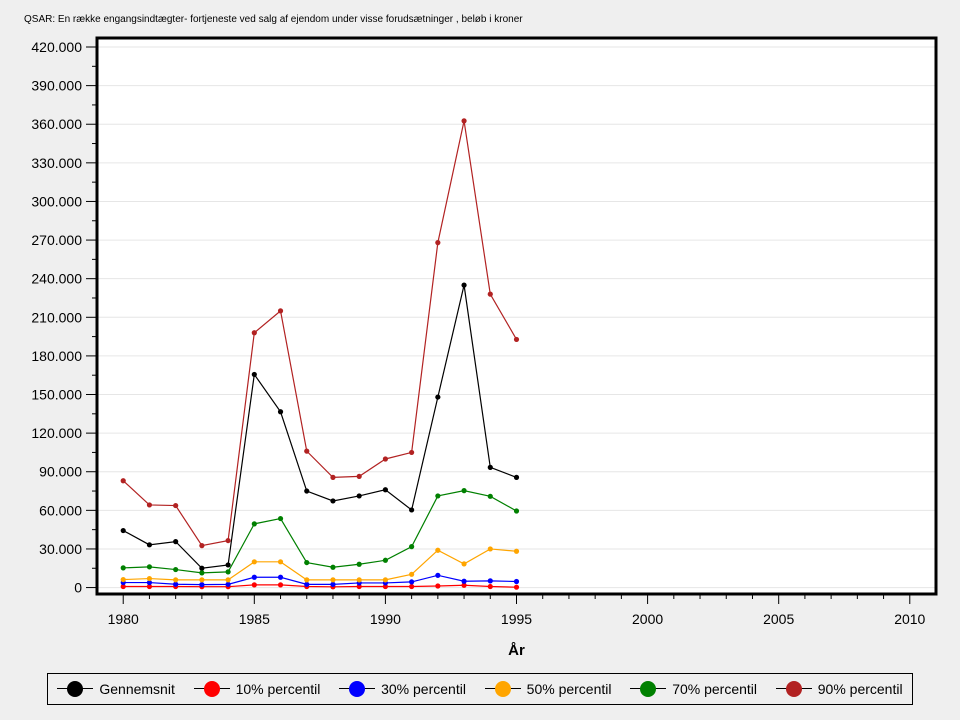  Describe the element at coordinates (278, 689) in the screenshot. I see `legend-label: 10% percentil` at that location.